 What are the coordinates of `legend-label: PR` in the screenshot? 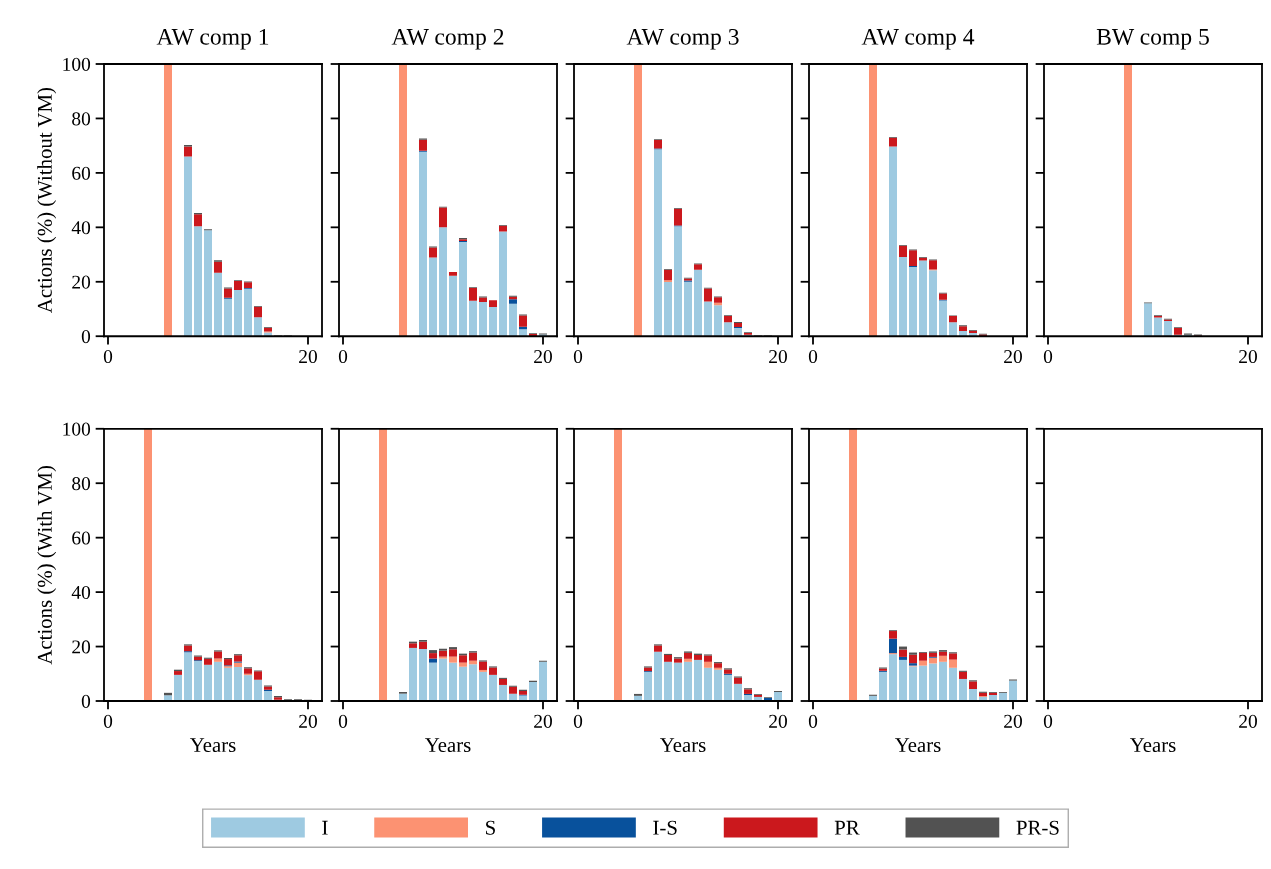 It's located at (847, 827).